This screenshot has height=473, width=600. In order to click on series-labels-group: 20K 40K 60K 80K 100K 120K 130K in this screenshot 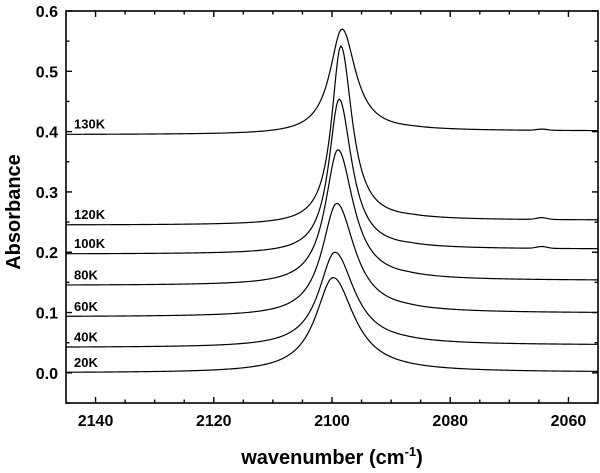, I will do `click(90, 243)`.